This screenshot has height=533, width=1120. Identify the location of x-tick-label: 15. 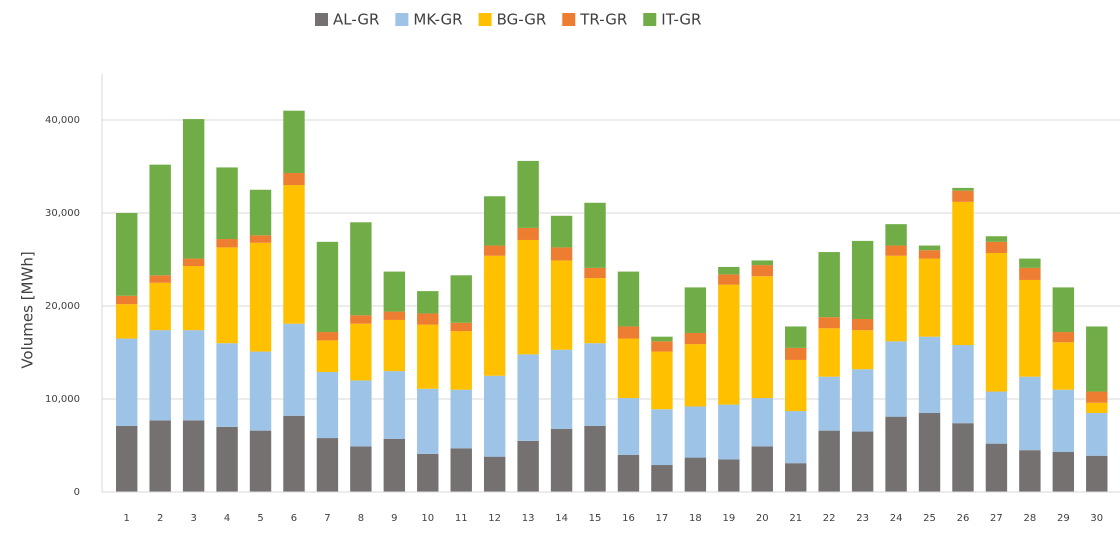
(595, 518).